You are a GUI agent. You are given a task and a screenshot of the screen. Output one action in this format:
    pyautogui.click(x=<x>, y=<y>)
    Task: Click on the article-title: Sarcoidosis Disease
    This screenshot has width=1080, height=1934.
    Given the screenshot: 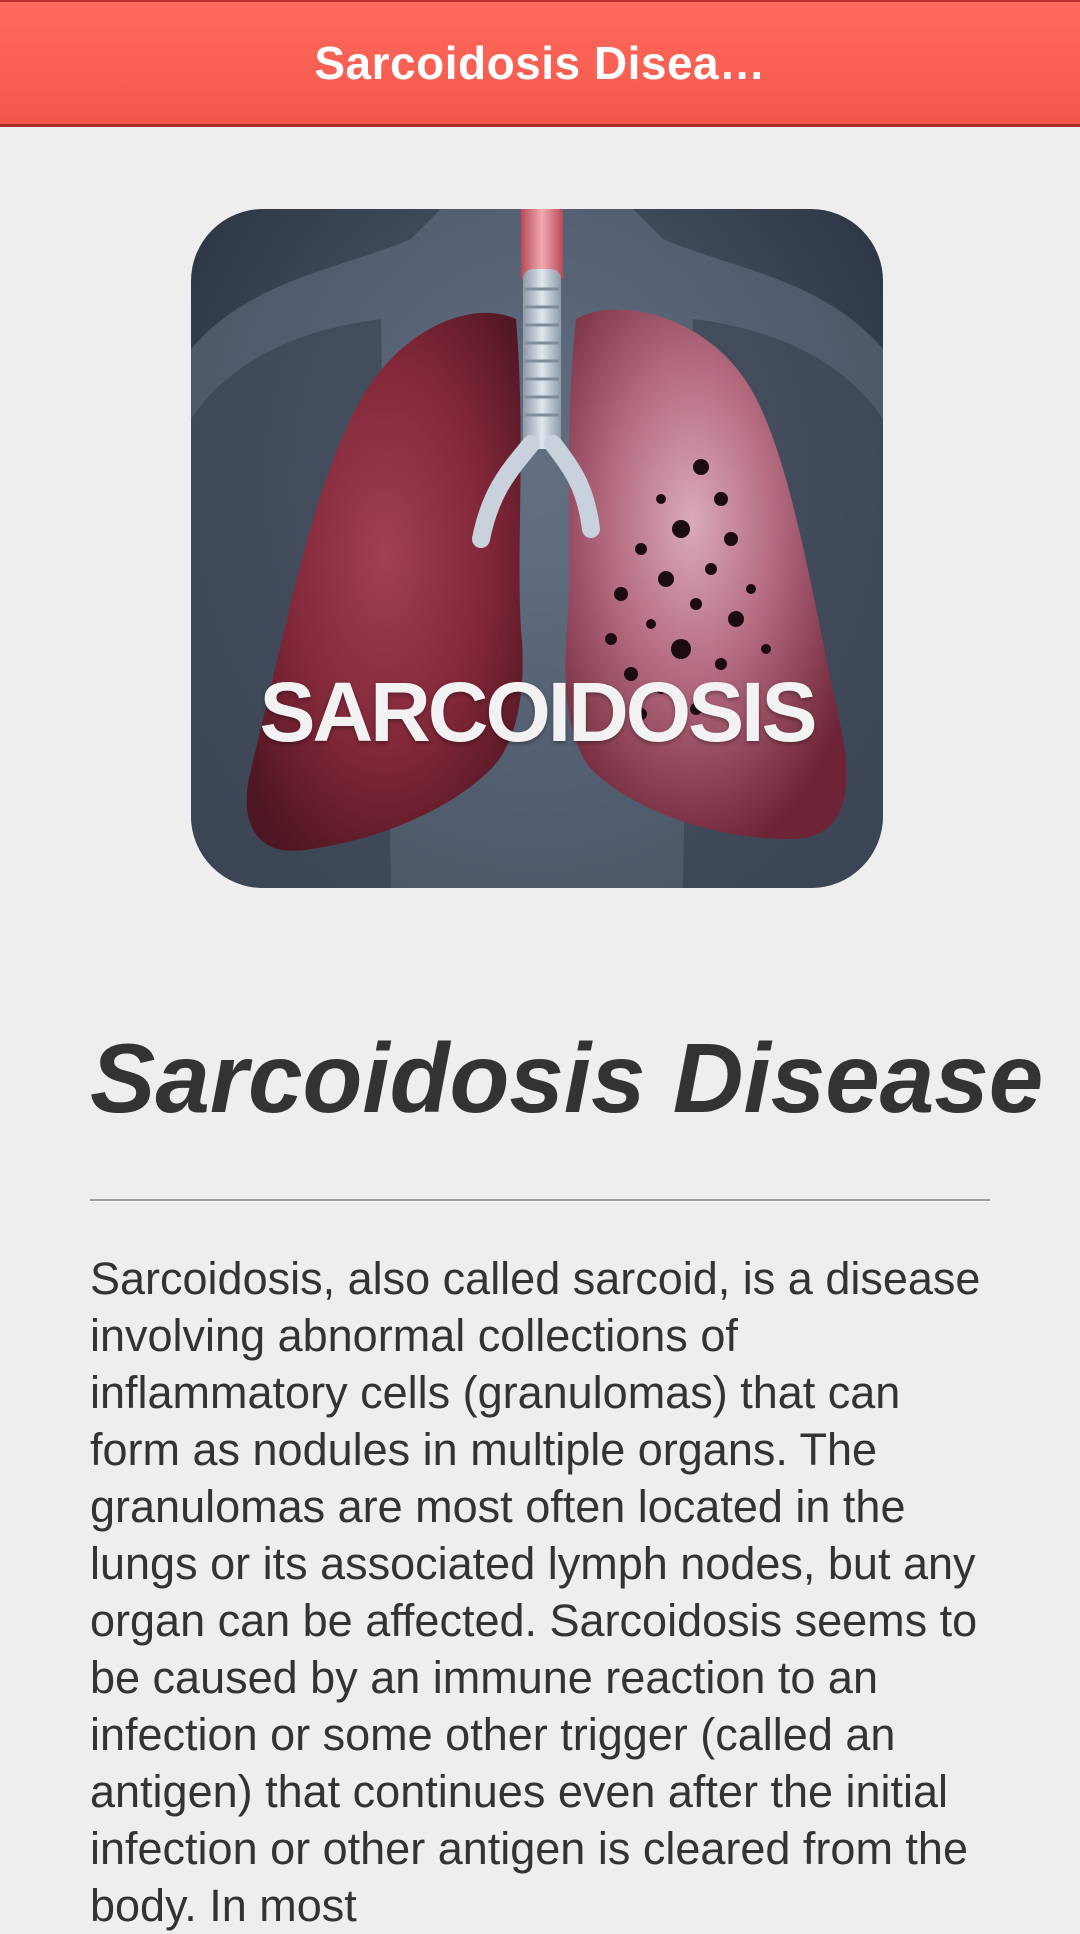 What is the action you would take?
    pyautogui.click(x=567, y=1078)
    